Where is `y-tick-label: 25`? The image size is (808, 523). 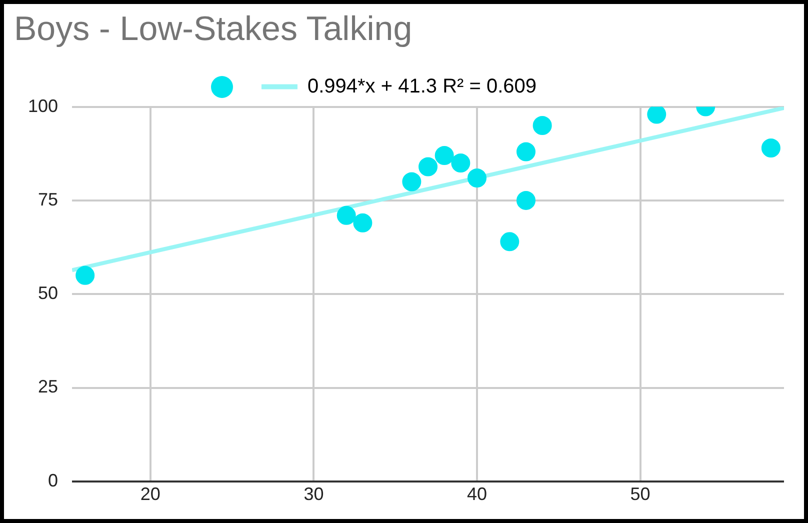
y-tick-label: 25 is located at coordinates (48, 386).